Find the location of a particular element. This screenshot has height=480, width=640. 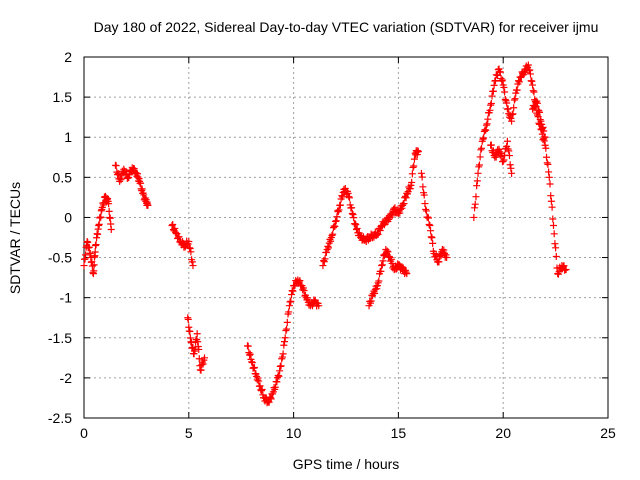

x-tick-label: 20 is located at coordinates (503, 433).